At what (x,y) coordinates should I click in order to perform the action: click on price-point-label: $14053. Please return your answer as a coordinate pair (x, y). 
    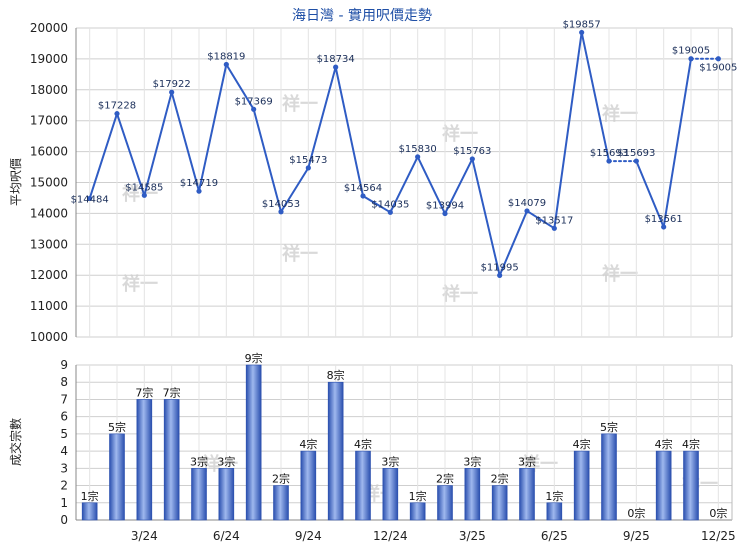
    Looking at the image, I should click on (281, 204).